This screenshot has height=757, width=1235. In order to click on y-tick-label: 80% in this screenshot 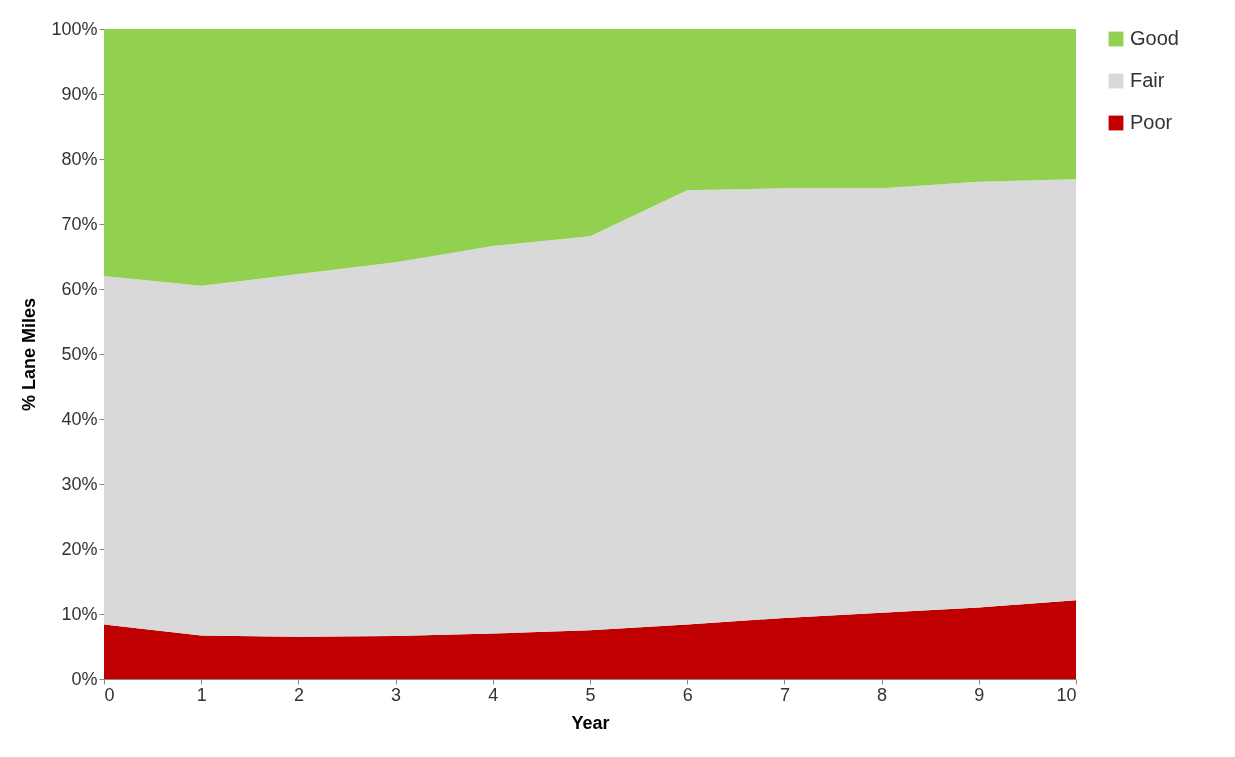, I will do `click(79, 158)`.